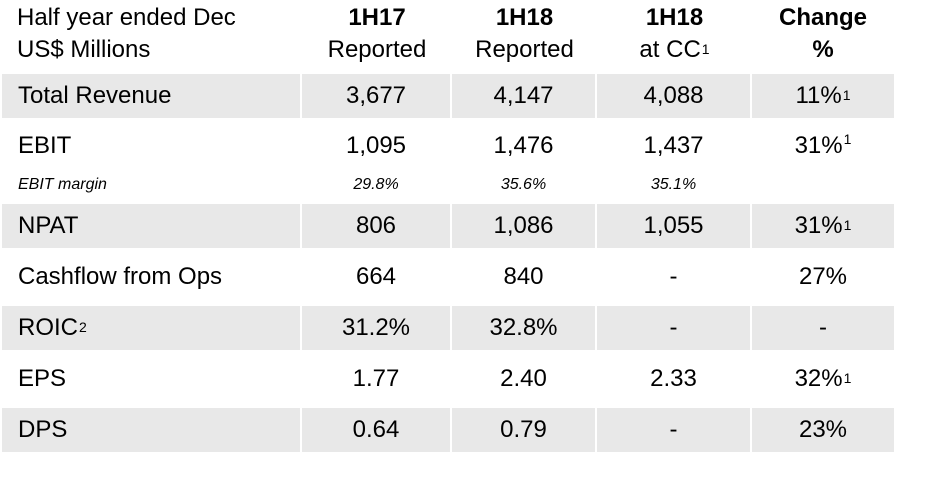 The height and width of the screenshot is (485, 940). Describe the element at coordinates (376, 430) in the screenshot. I see `cell-1h17: 0.64` at that location.